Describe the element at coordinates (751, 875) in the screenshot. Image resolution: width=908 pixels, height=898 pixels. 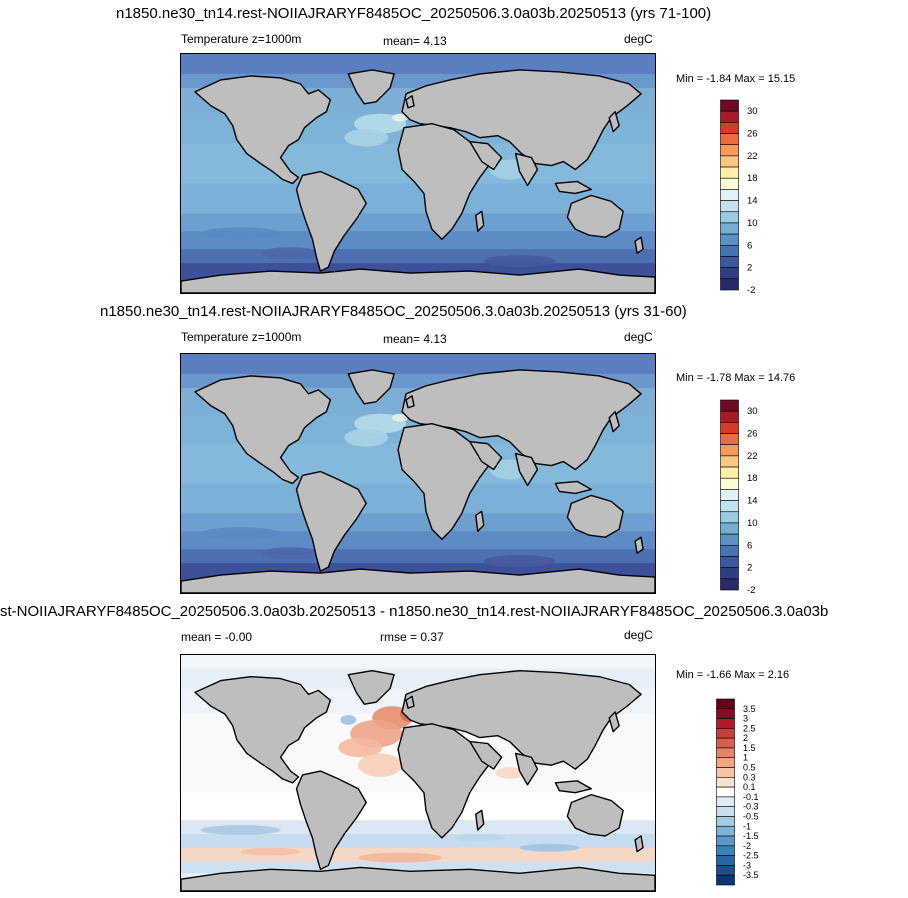
I see `colorbar-tick-label: -3.5` at that location.